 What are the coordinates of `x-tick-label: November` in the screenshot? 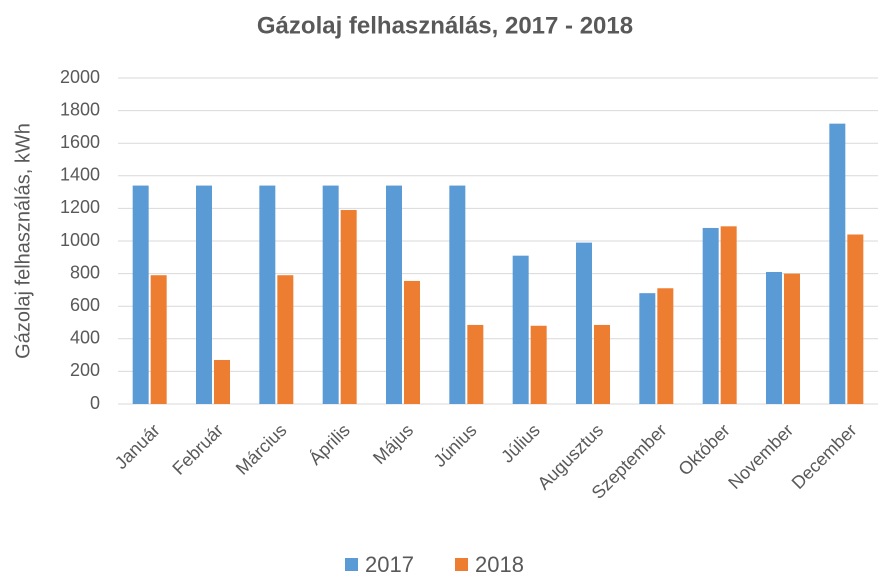 It's located at (760, 456).